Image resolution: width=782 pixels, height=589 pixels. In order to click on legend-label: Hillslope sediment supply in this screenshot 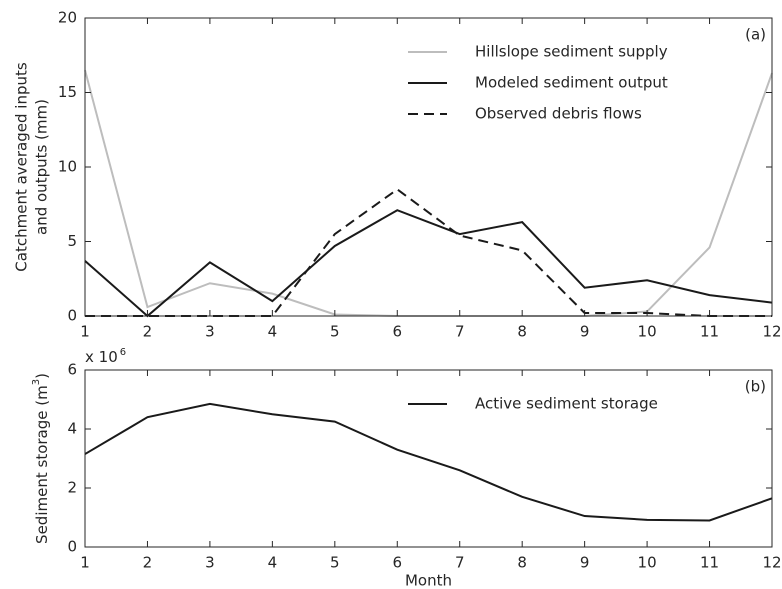, I will do `click(571, 52)`.